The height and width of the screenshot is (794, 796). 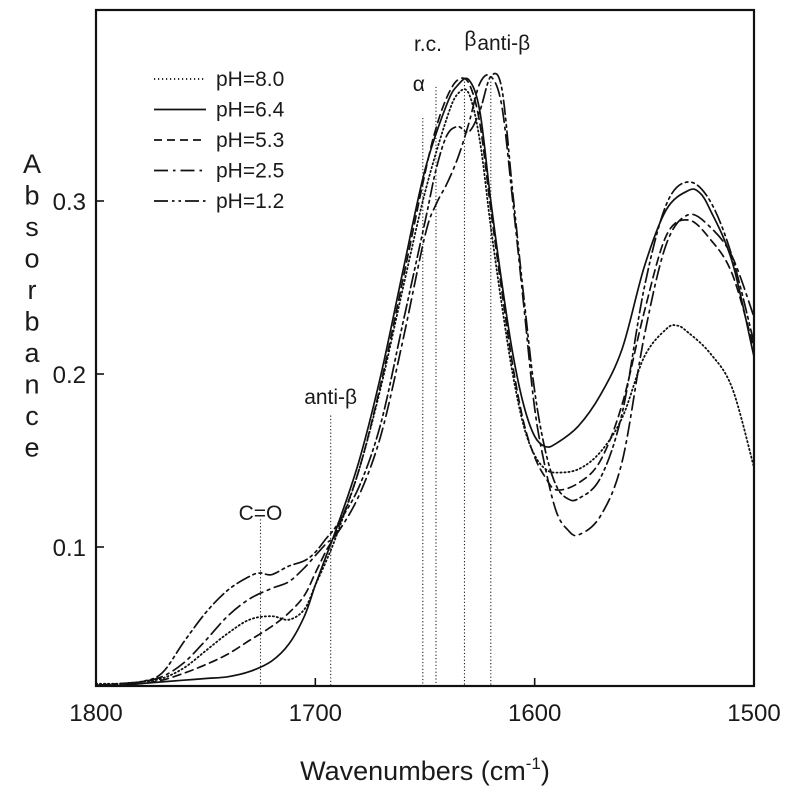 What do you see at coordinates (250, 140) in the screenshot?
I see `legend-label: pH=5.3` at bounding box center [250, 140].